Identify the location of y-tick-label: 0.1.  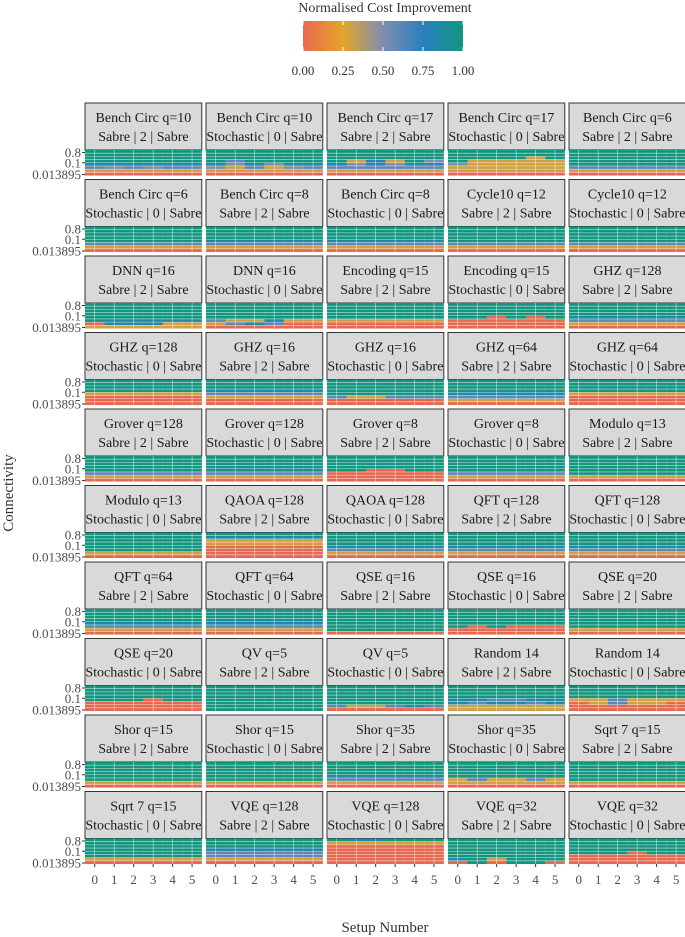
(73, 621).